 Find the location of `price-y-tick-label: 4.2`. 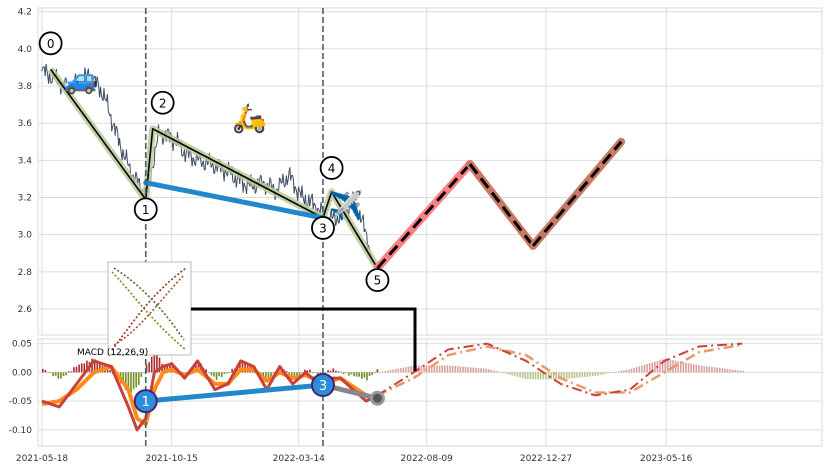

price-y-tick-label: 4.2 is located at coordinates (25, 13).